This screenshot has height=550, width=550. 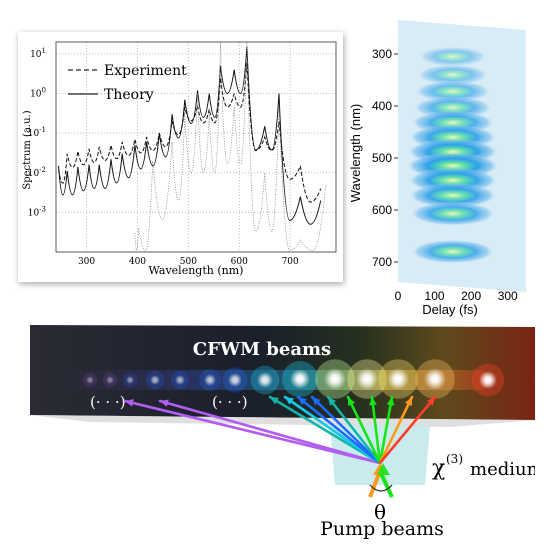 I want to click on theta-label: θ, so click(x=380, y=512).